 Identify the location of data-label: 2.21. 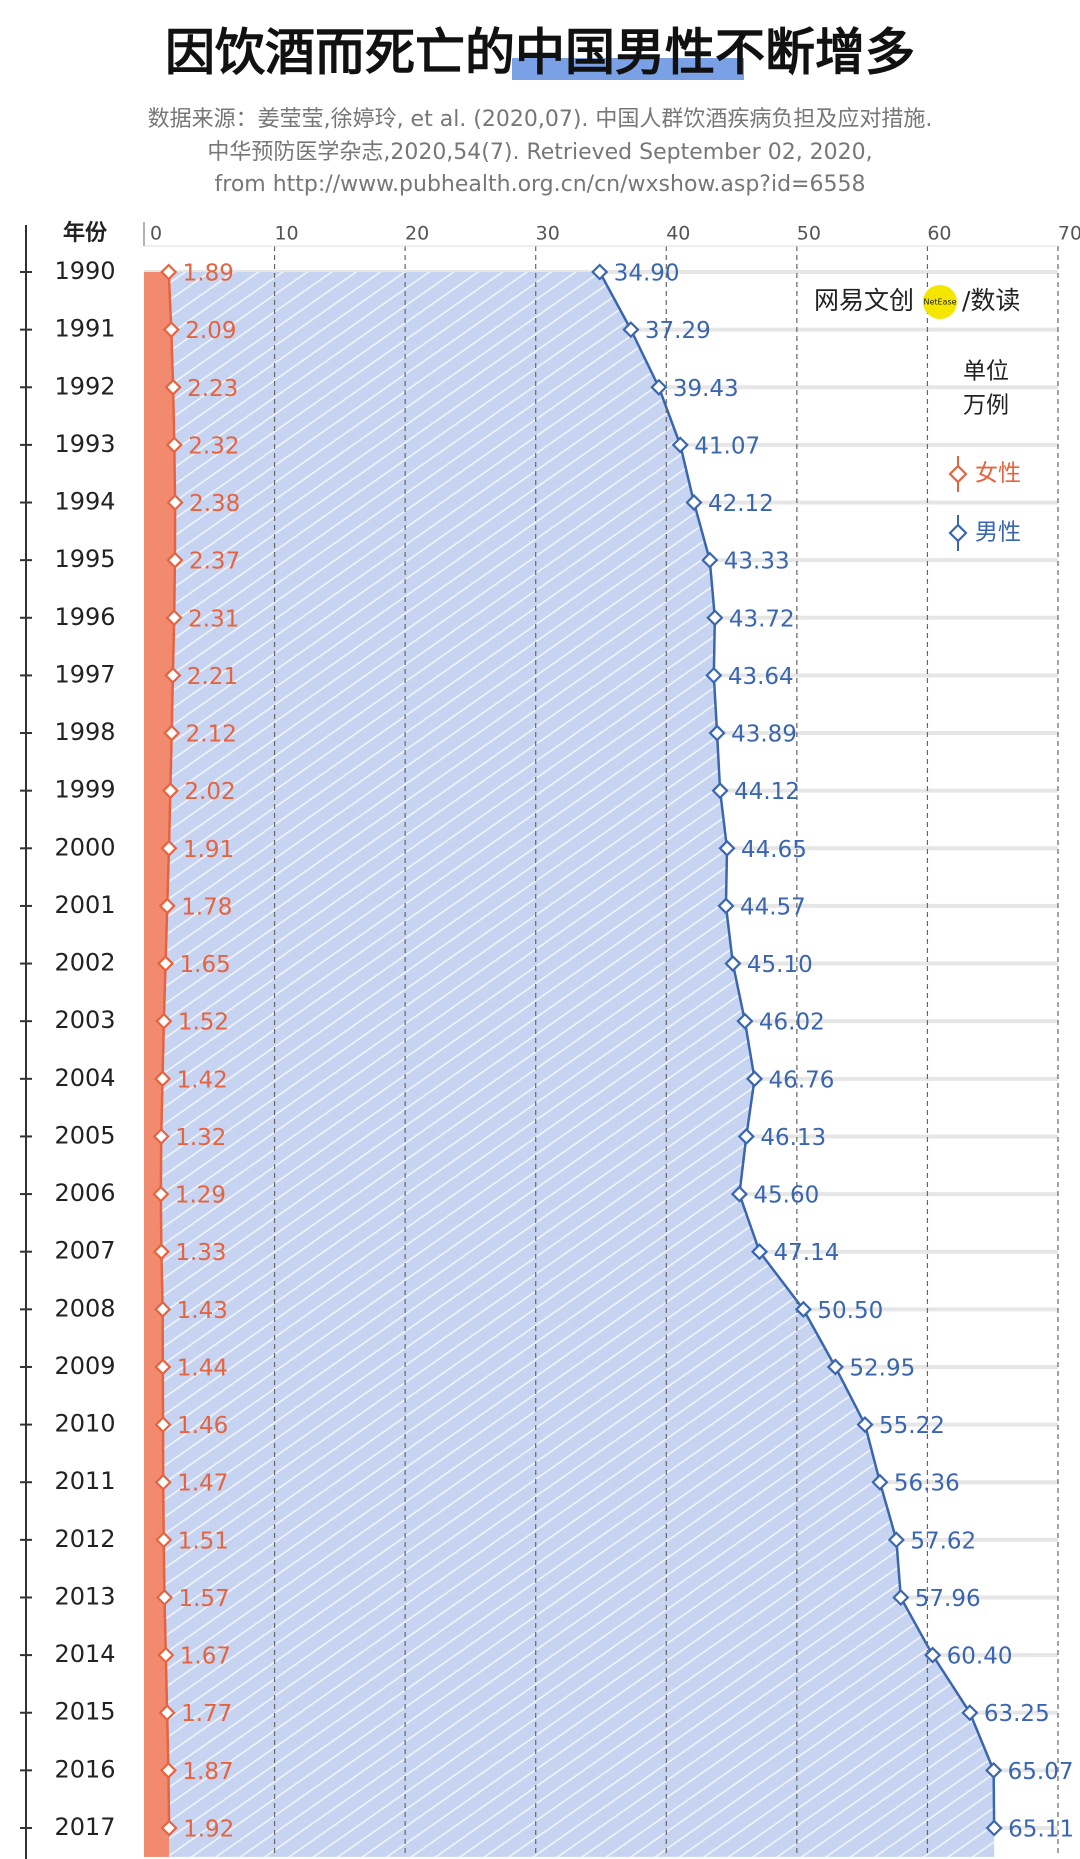
(212, 677).